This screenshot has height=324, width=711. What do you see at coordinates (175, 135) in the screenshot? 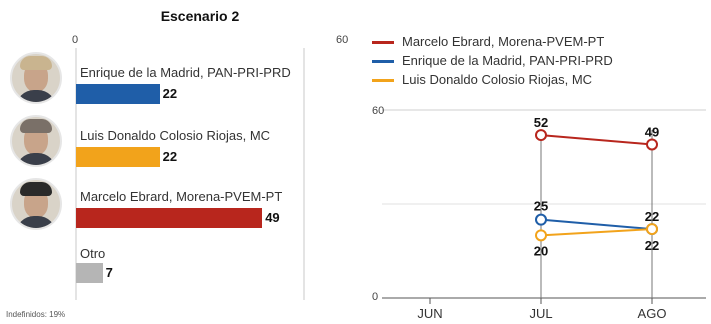
I see `bar-label-luis-donaldo: Luis Donaldo Colosio Riojas, MC` at bounding box center [175, 135].